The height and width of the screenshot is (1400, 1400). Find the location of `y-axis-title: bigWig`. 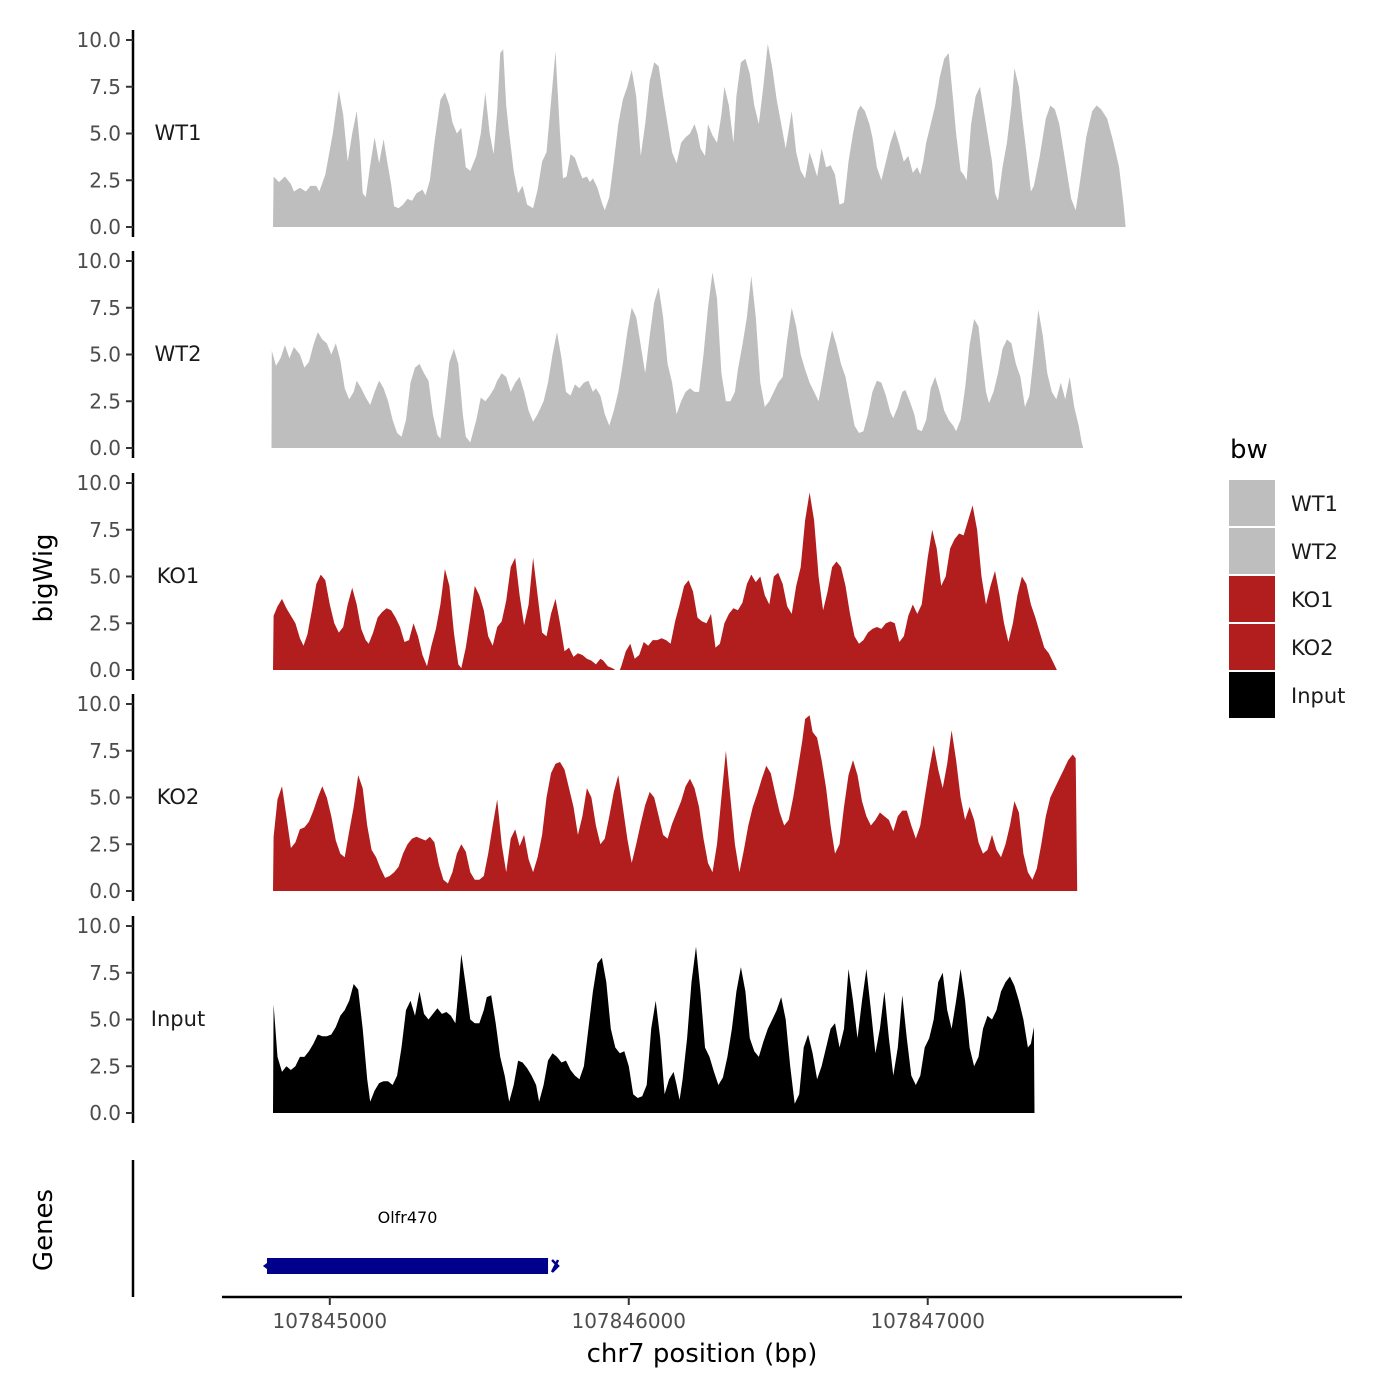

y-axis-title: bigWig is located at coordinates (44, 577).